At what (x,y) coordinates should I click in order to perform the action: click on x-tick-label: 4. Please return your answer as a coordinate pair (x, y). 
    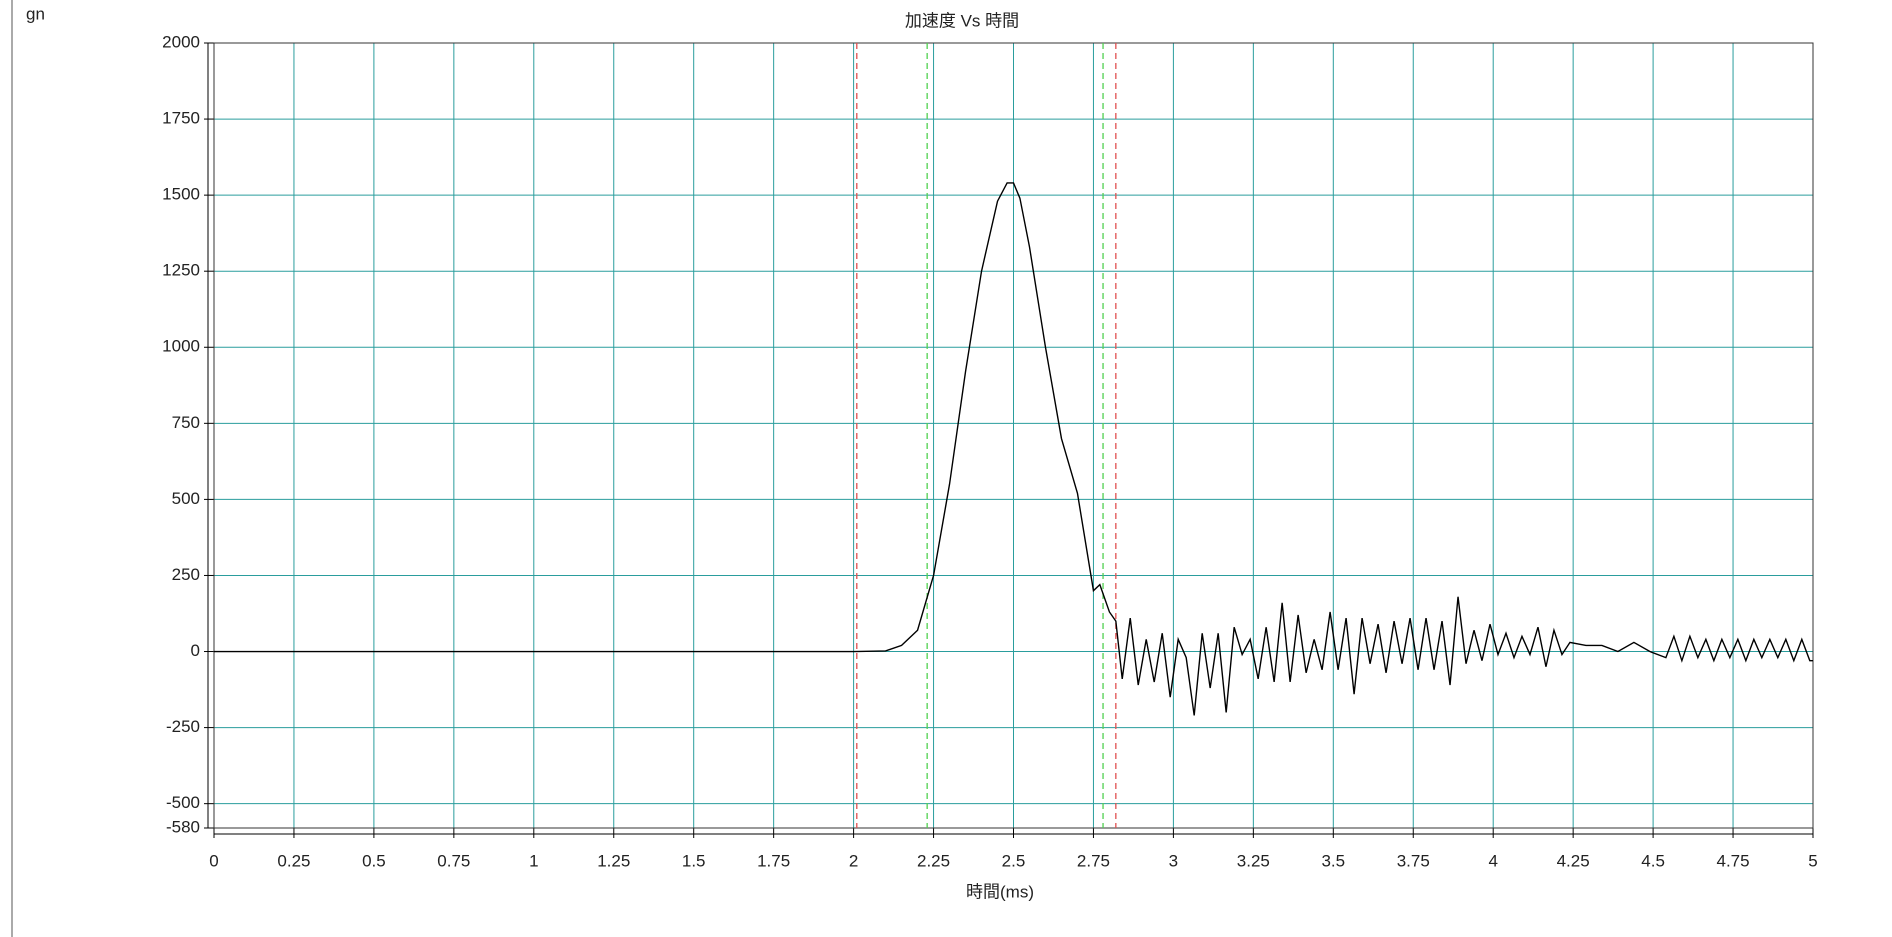
    Looking at the image, I should click on (1492, 860).